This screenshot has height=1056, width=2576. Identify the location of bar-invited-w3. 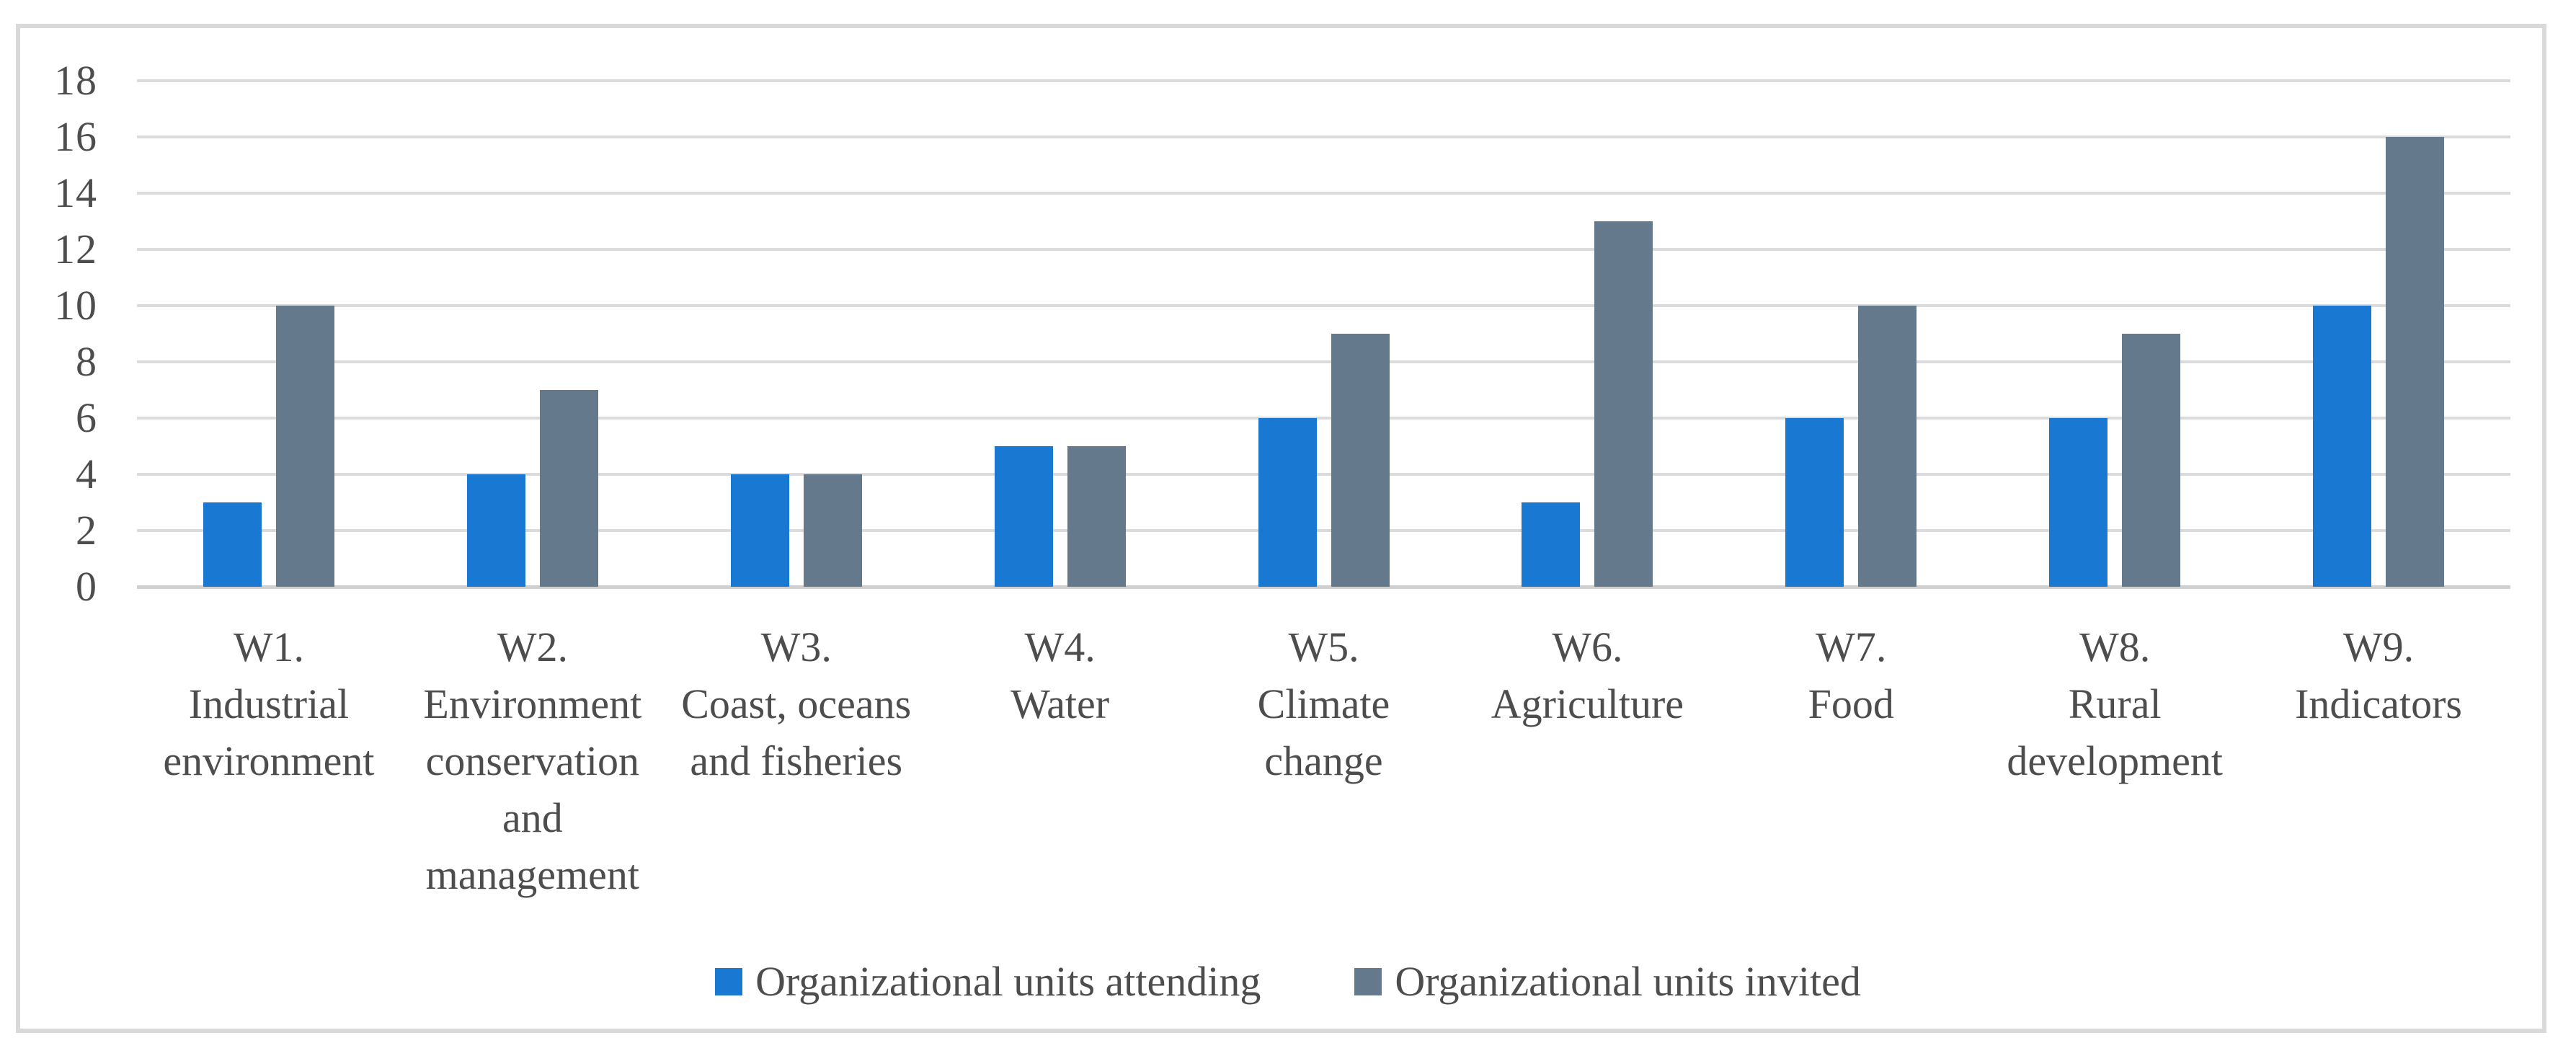
(832, 530).